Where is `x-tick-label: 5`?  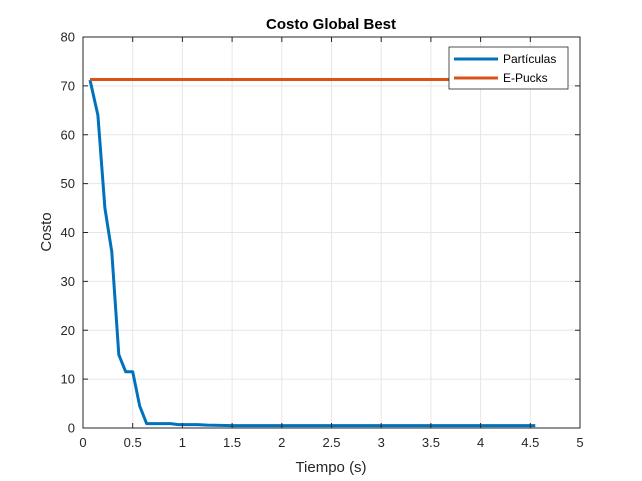
x-tick-label: 5 is located at coordinates (579, 442).